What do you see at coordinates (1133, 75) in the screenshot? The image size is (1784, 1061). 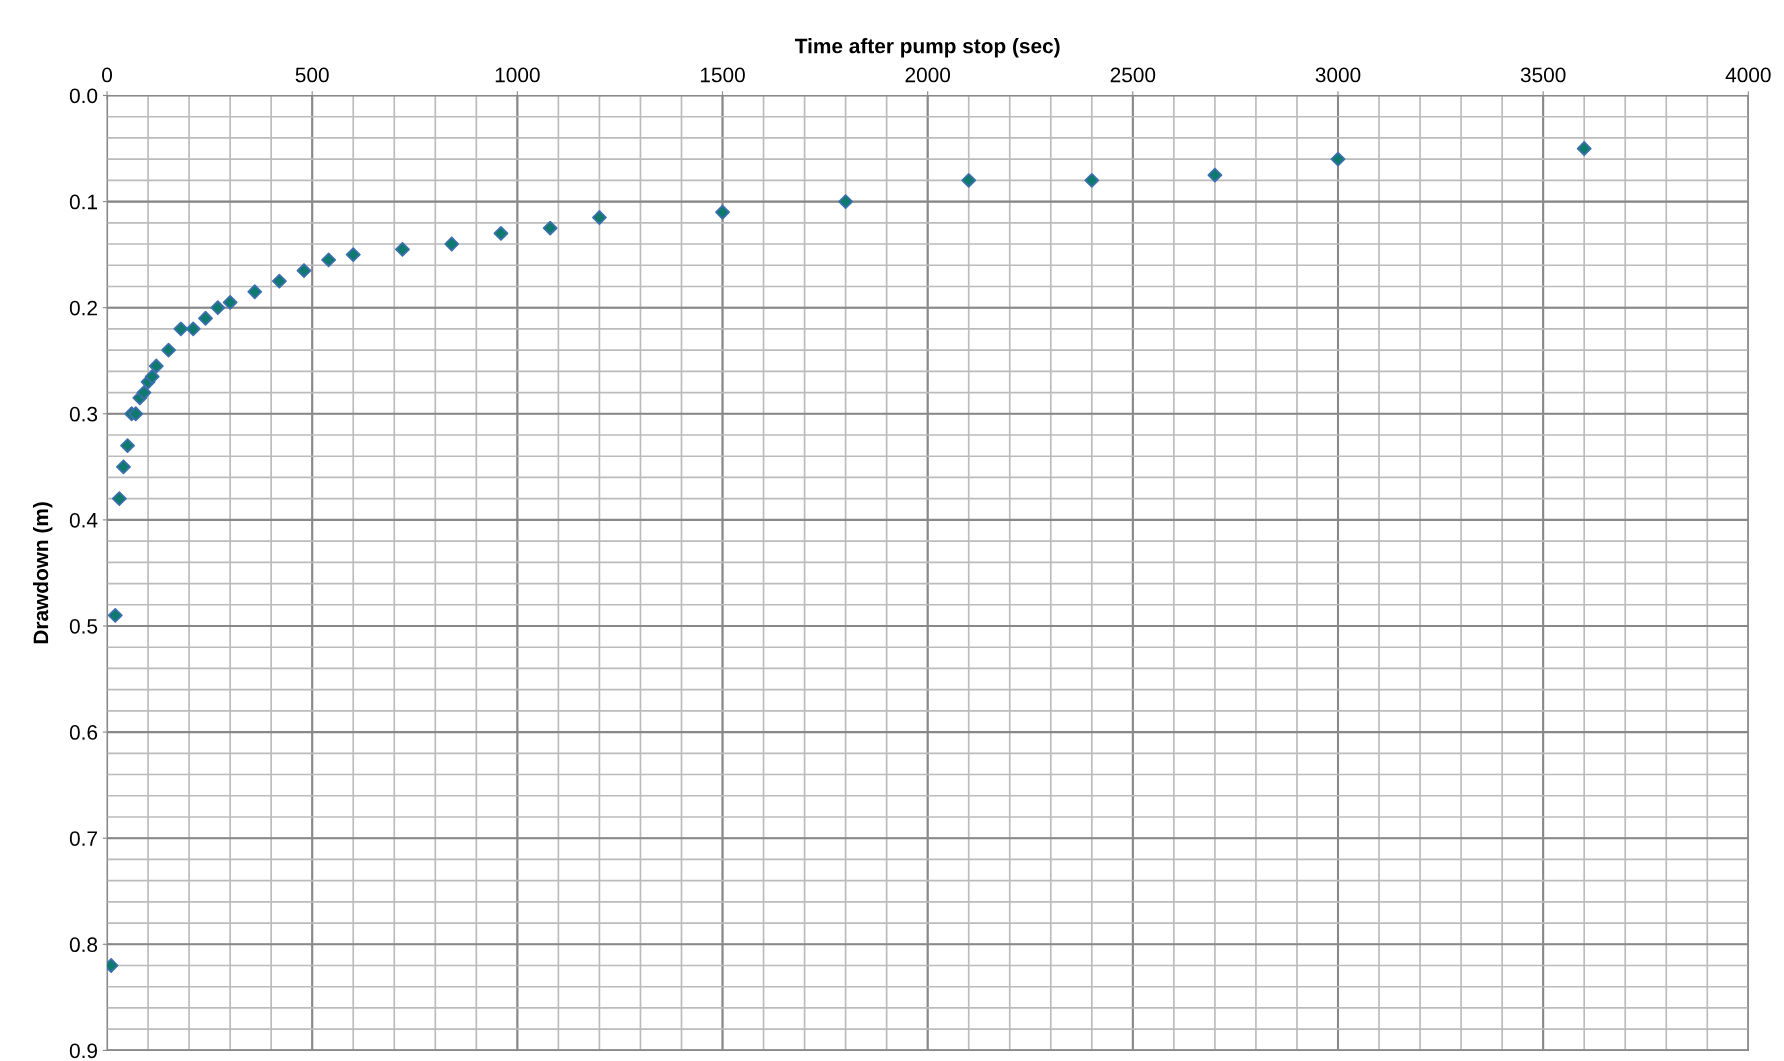 I see `x-tick-label: 2500` at bounding box center [1133, 75].